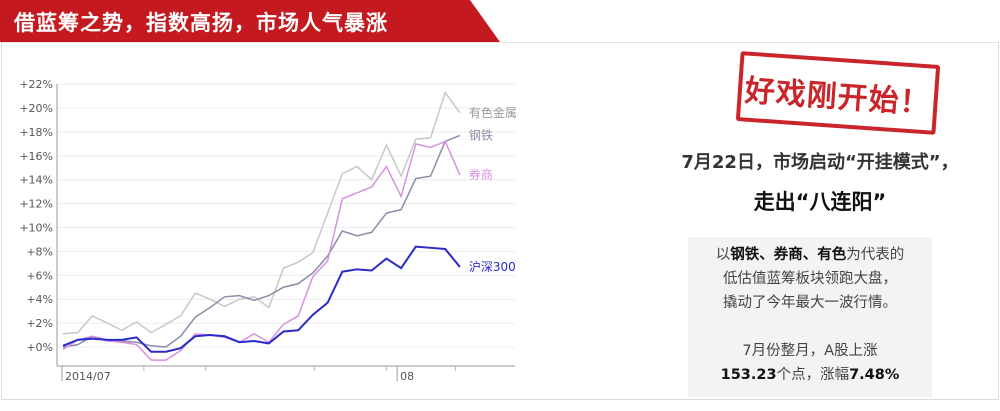 The width and height of the screenshot is (1000, 411). Describe the element at coordinates (820, 162) in the screenshot. I see `headline-line1: 7月22日，市场启动“开挂模式”，` at that location.